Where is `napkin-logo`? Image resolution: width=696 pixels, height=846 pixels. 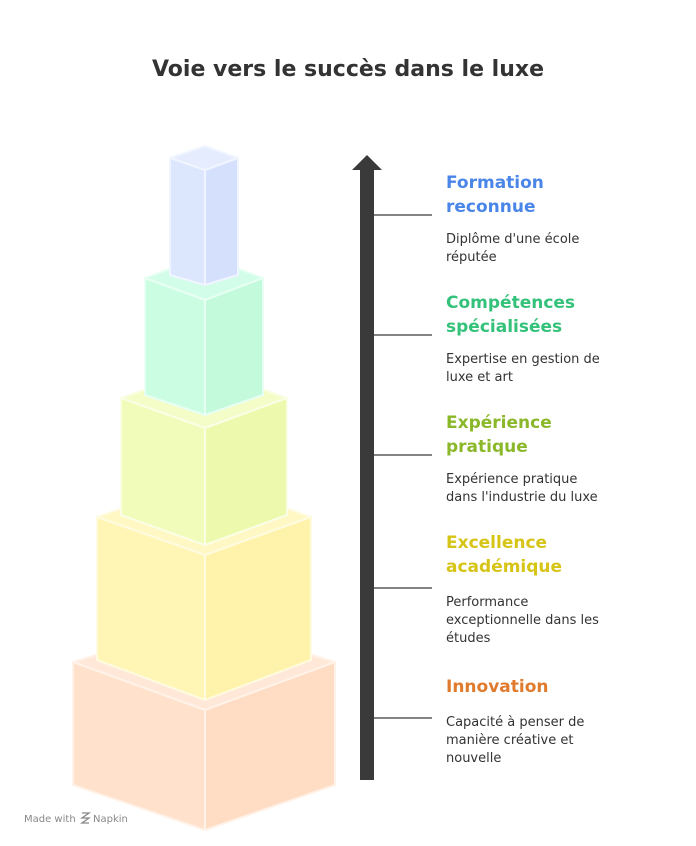
napkin-logo is located at coordinates (85, 818).